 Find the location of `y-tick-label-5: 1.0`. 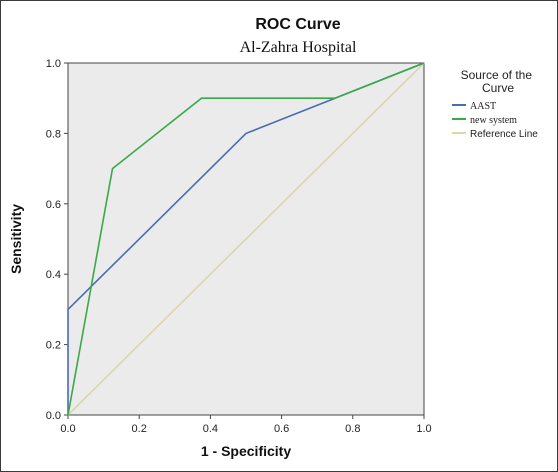

y-tick-label-5: 1.0 is located at coordinates (53, 64).